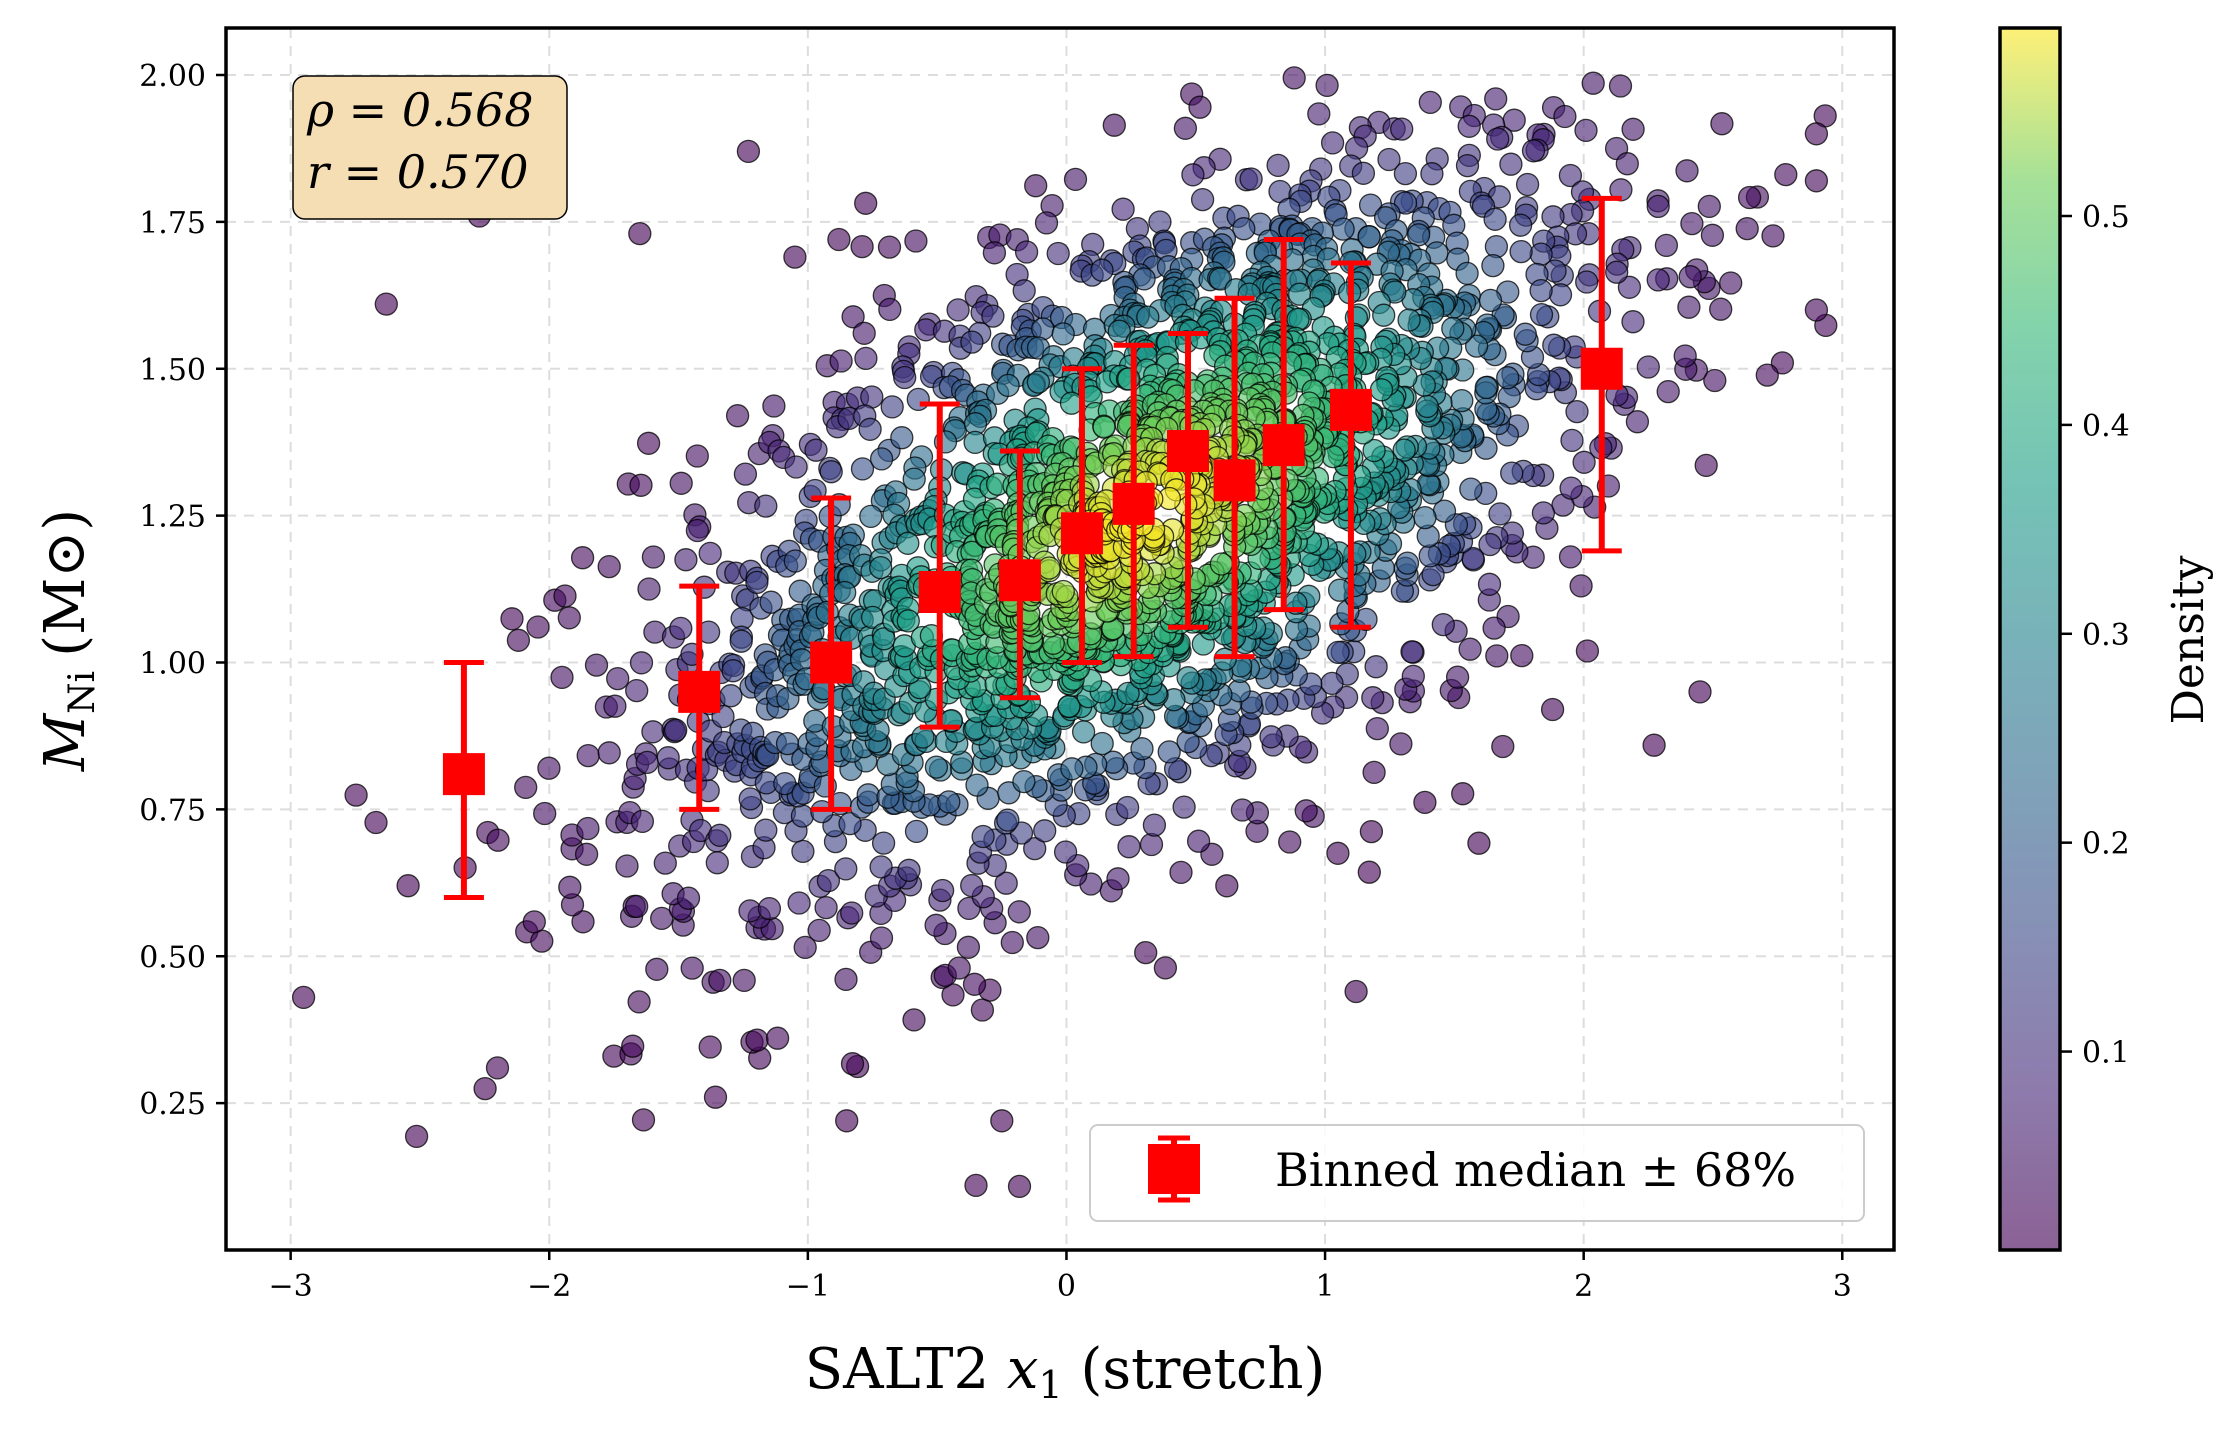 This screenshot has width=2236, height=1433. Describe the element at coordinates (549, 1286) in the screenshot. I see `x-tick-label: −2` at that location.